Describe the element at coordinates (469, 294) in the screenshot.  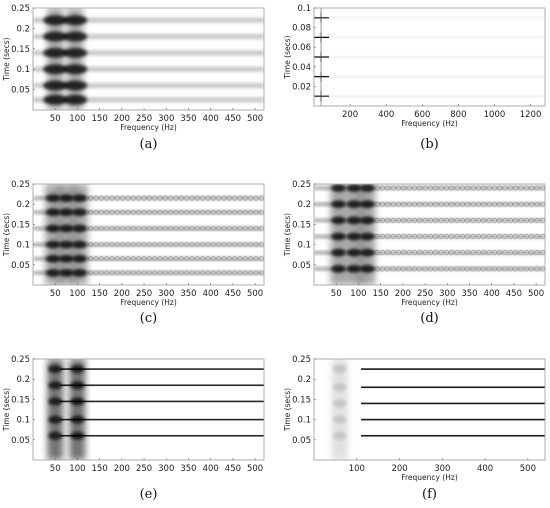
I see `x-tick-label: 350` at that location.